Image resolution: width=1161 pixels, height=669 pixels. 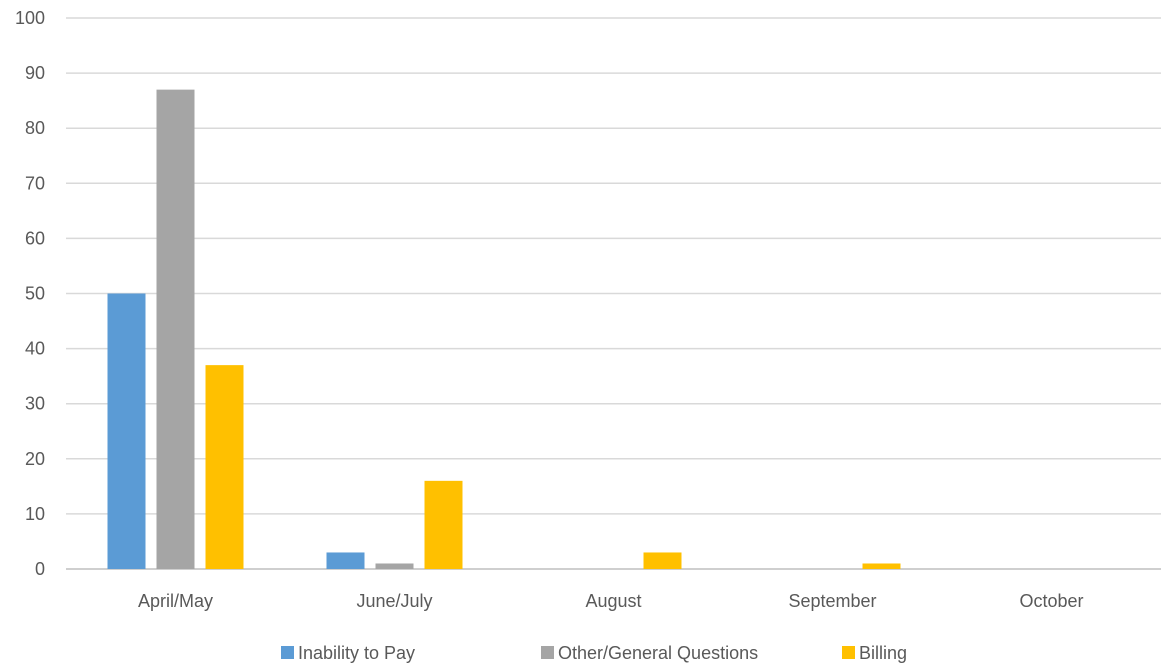 I want to click on y-tick-label: 60, so click(x=35, y=238).